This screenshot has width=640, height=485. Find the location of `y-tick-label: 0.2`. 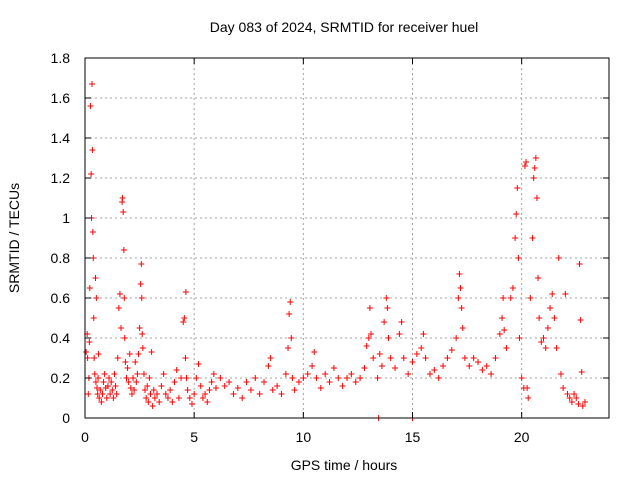

y-tick-label: 0.2 is located at coordinates (61, 378).